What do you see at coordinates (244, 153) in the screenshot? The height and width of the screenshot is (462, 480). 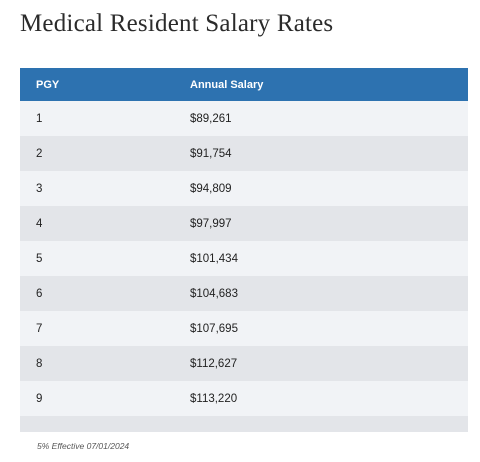 I see `table-row: 2 $91,754` at bounding box center [244, 153].